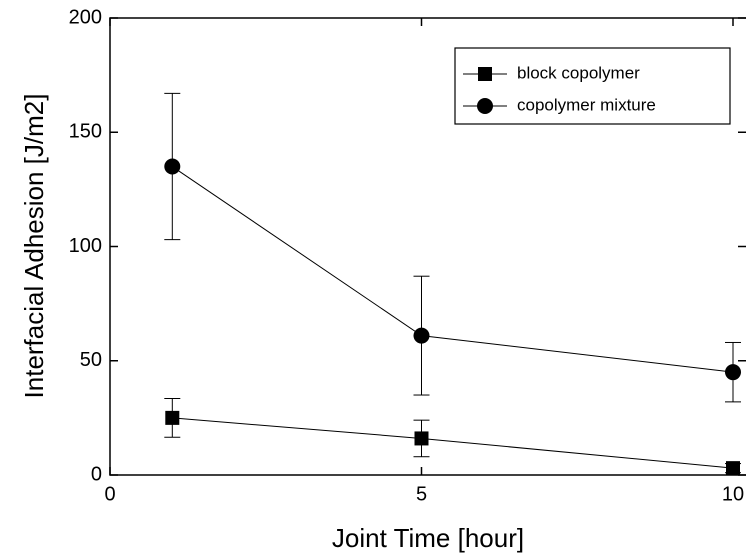 Image resolution: width=746 pixels, height=559 pixels. I want to click on y-tick-label: 200, so click(85, 17).